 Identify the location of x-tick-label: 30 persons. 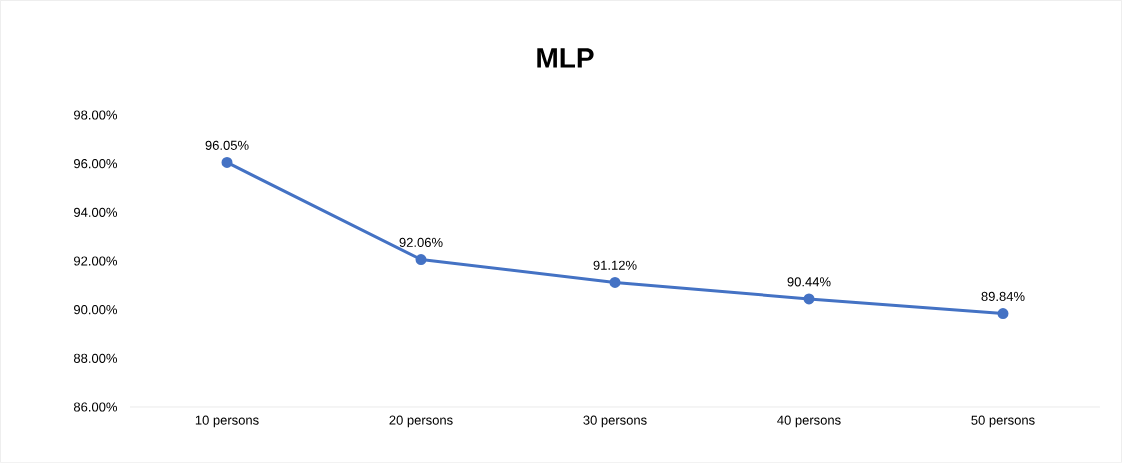
(615, 421).